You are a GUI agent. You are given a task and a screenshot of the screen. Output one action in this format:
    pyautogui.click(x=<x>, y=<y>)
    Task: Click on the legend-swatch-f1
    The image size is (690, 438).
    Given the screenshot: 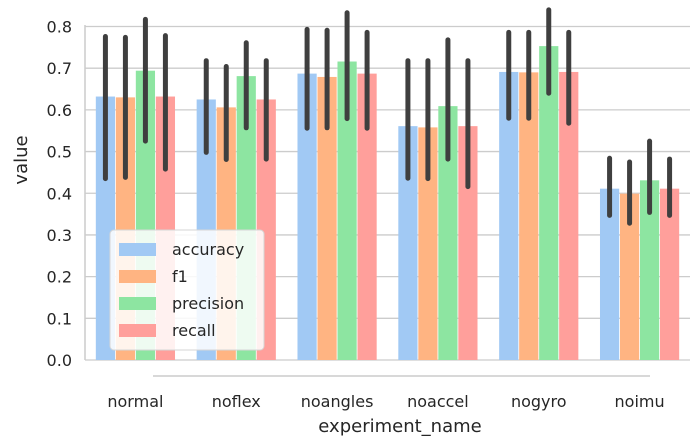 What is the action you would take?
    pyautogui.click(x=137, y=276)
    